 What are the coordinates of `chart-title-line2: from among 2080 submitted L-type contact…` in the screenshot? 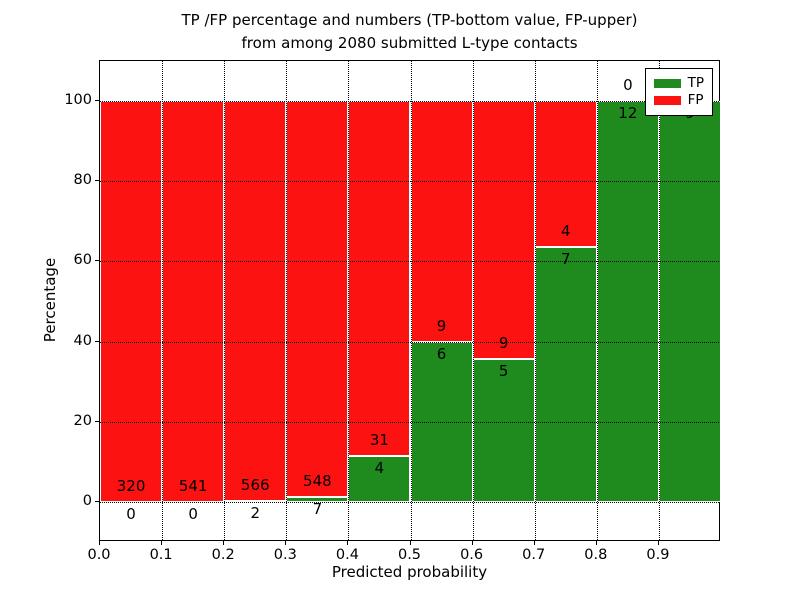 It's located at (409, 43).